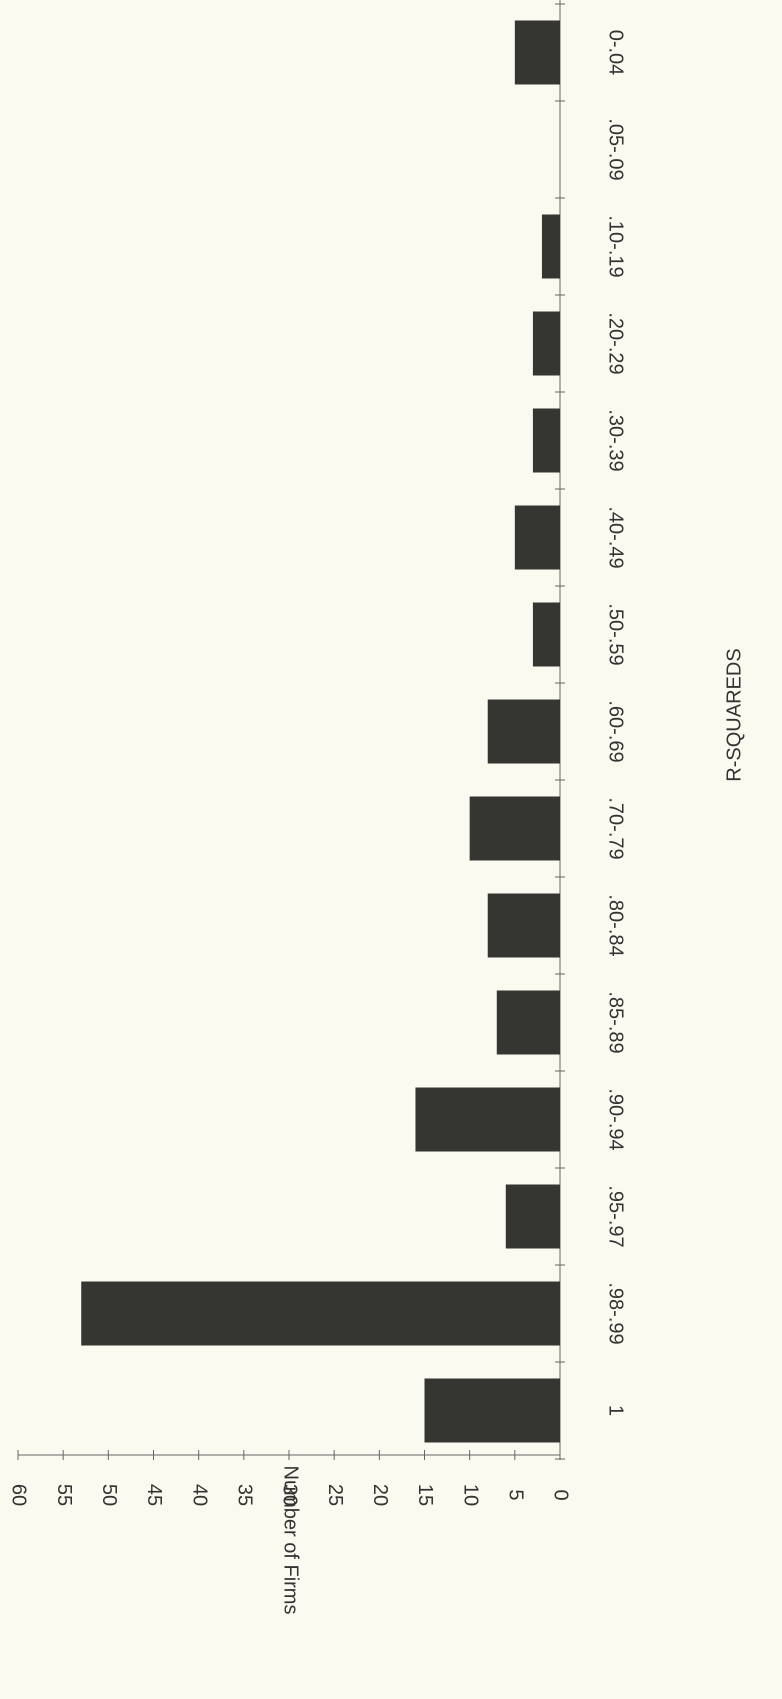 The height and width of the screenshot is (1699, 782). Describe the element at coordinates (516, 1494) in the screenshot. I see `y-tick-label: 5` at that location.